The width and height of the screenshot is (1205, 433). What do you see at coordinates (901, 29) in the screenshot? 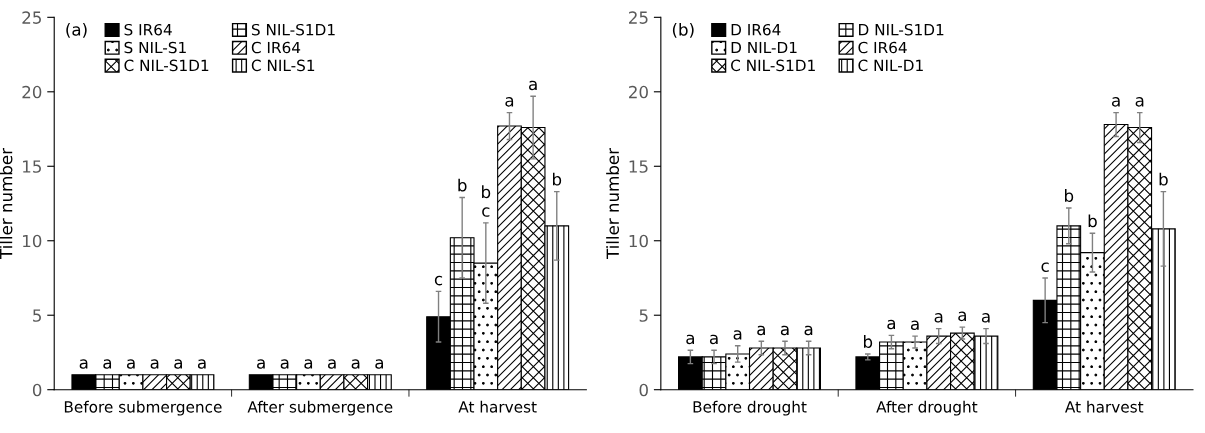
I see `legend-label: D NIL-S1D1` at bounding box center [901, 29].